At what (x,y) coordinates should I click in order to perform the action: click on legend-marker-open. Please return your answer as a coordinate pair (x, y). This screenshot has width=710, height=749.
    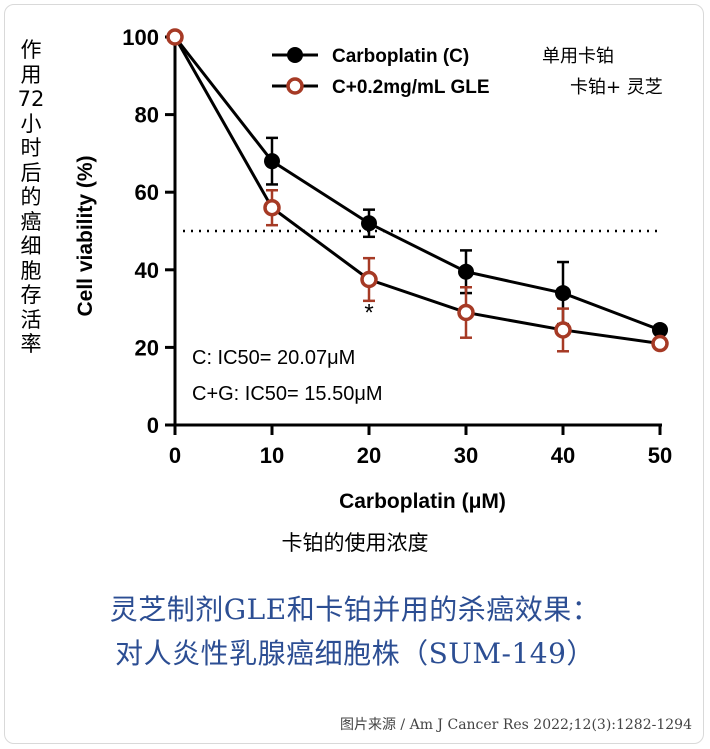
    Looking at the image, I should click on (295, 86).